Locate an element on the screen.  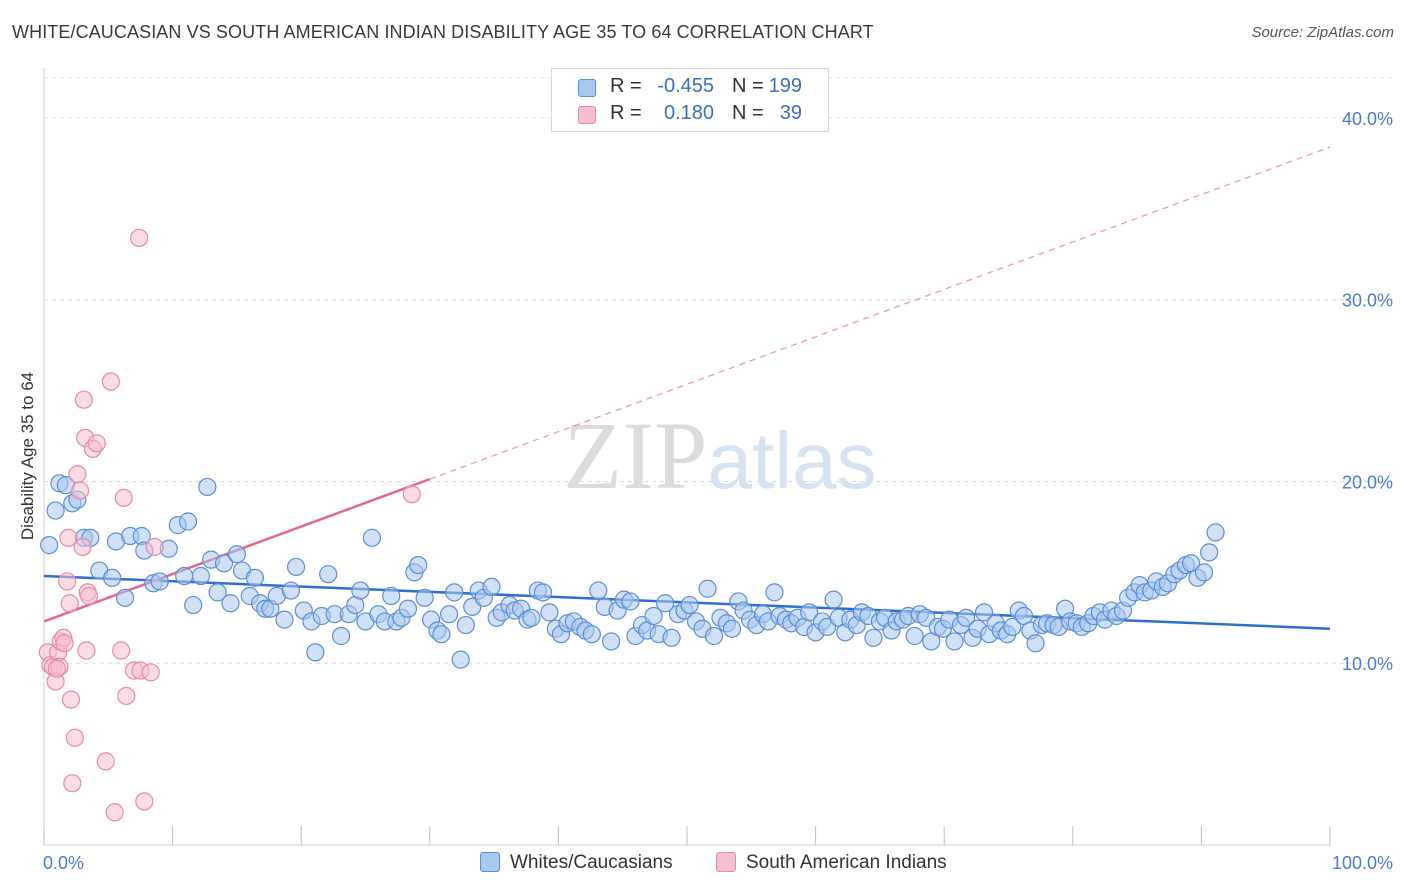
legend-r-value: 0.180 is located at coordinates (688, 113).